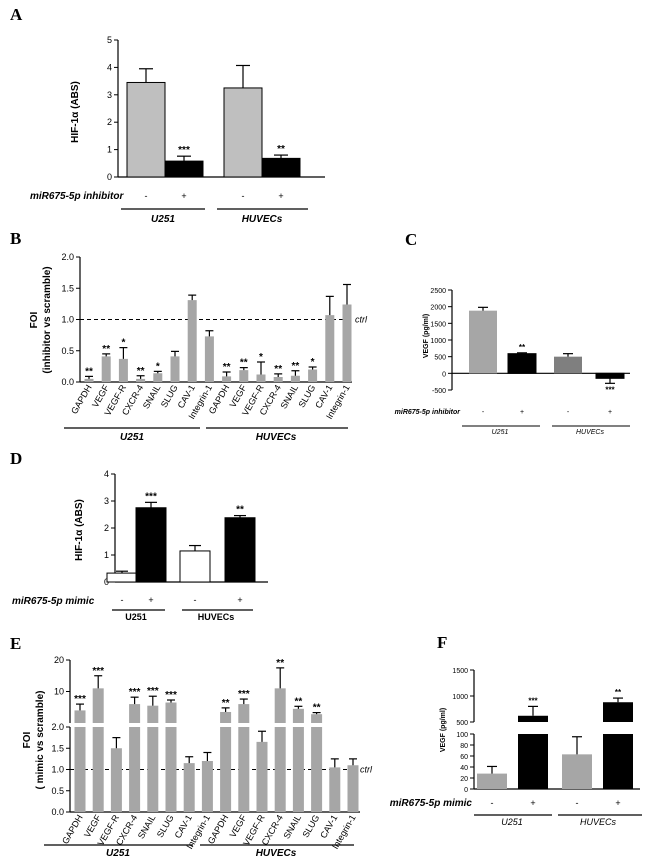 The image size is (662, 857). I want to click on panel-e-lower-y-tick-label: 0.0, so click(57, 812).